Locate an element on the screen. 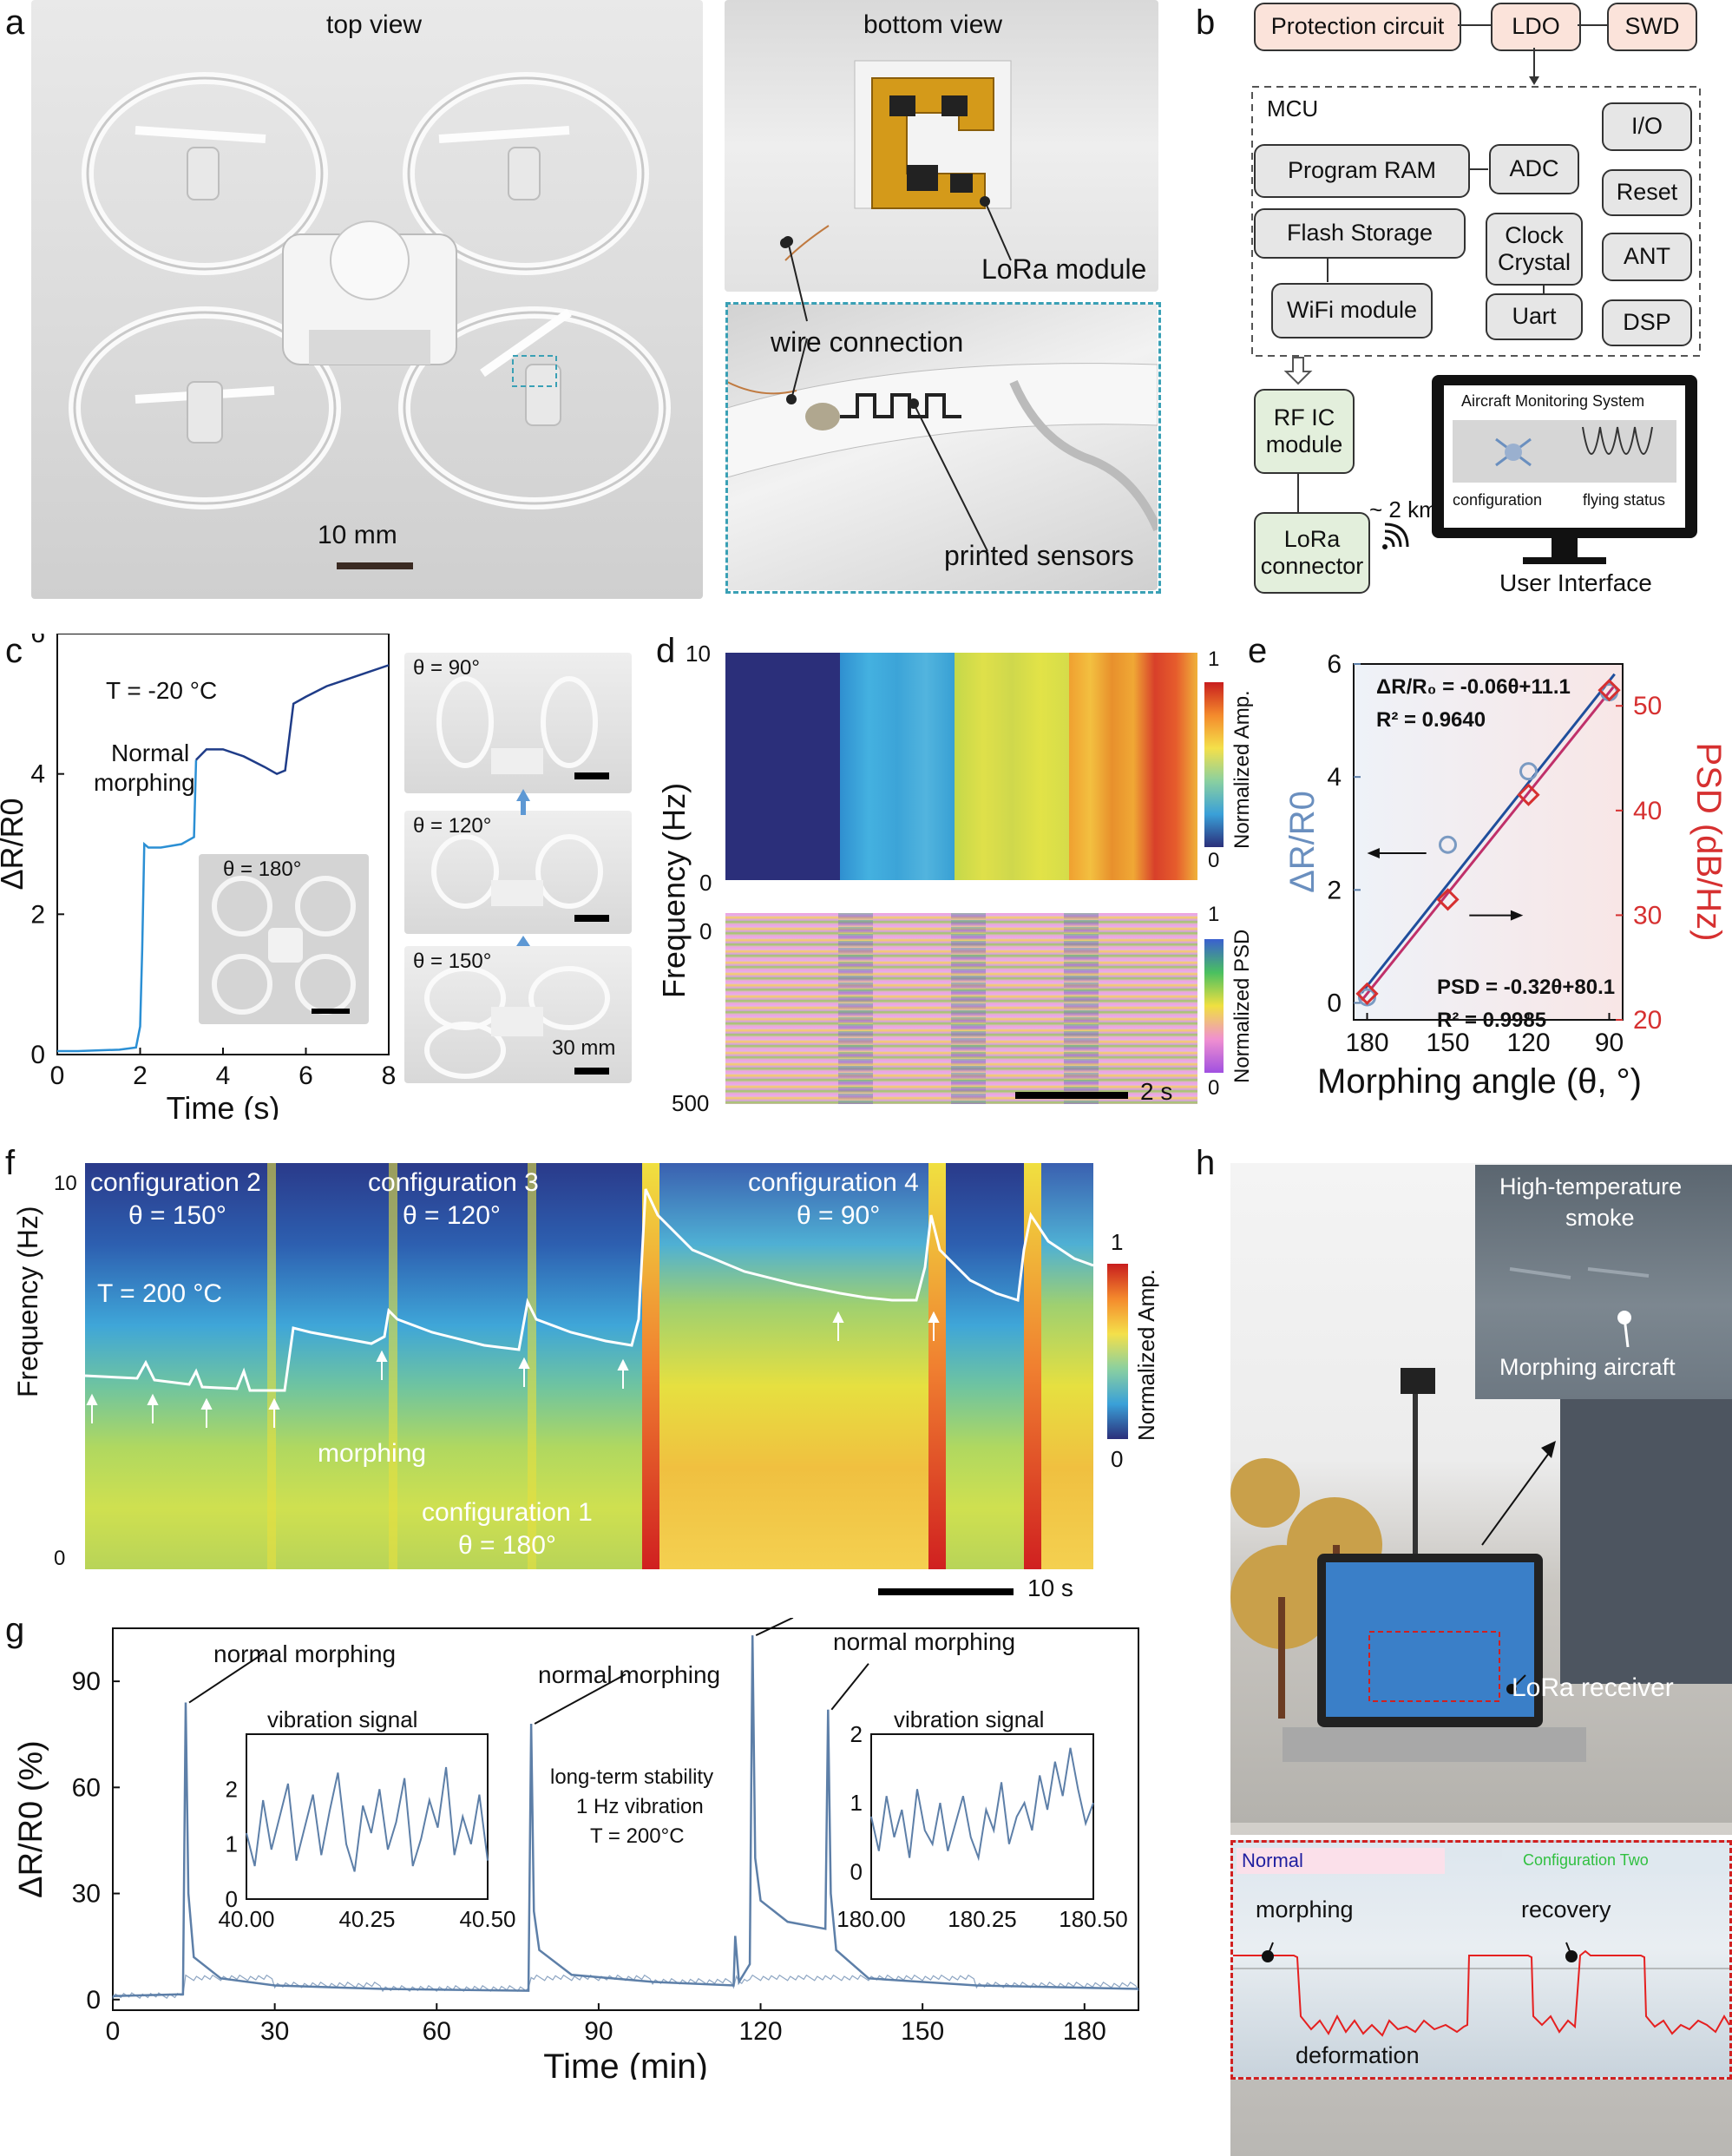 The image size is (1732, 2156). panel-g-inset-ytick-label: 2 is located at coordinates (856, 1734).